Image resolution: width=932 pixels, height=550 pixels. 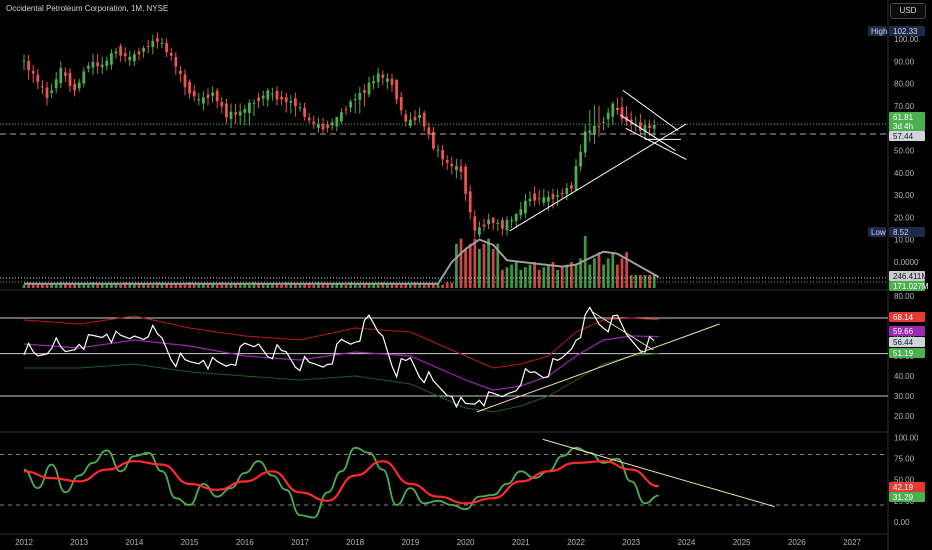 What do you see at coordinates (631, 542) in the screenshot?
I see `time-tick-label: 2023` at bounding box center [631, 542].